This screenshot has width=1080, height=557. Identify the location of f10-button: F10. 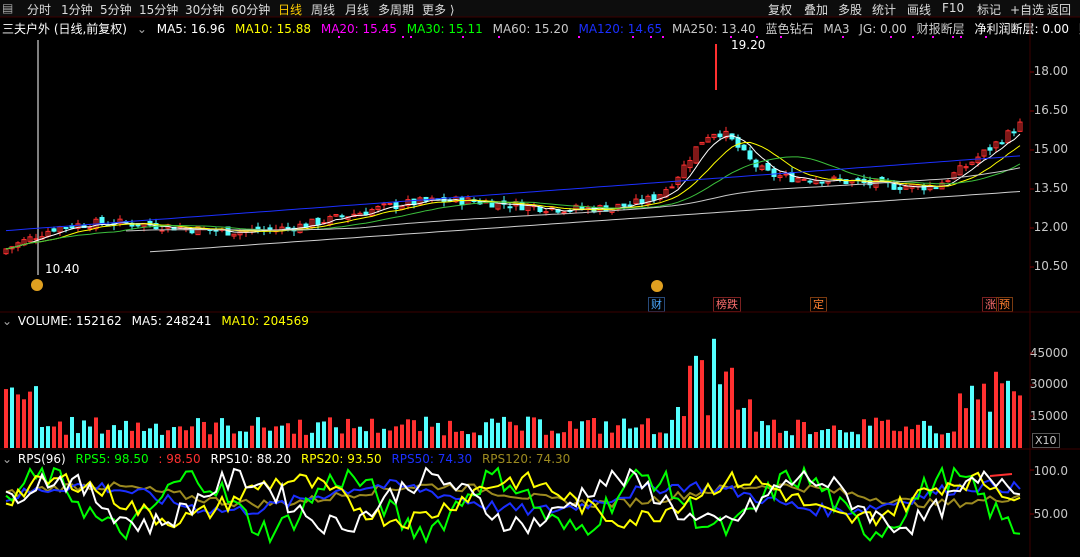
(953, 8).